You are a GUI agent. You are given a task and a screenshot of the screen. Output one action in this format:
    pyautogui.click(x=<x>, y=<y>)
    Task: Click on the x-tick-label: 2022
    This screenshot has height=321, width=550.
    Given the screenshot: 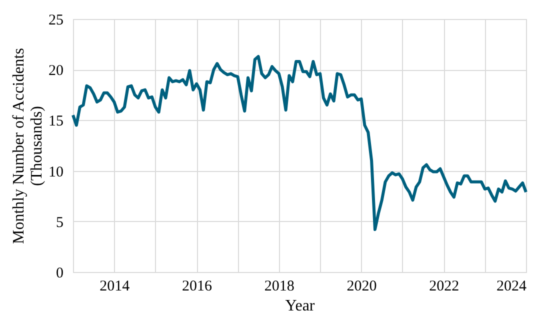 What is the action you would take?
    pyautogui.click(x=444, y=286)
    